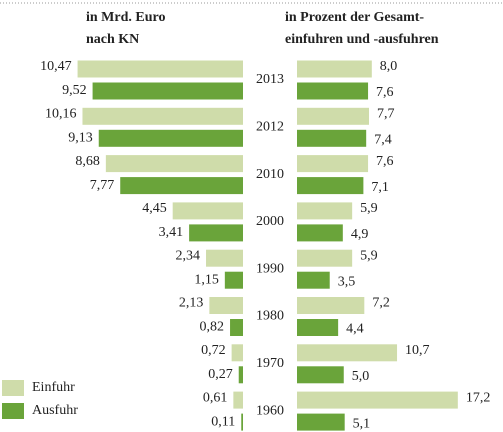  Describe the element at coordinates (171, 232) in the screenshot. I see `left-value-label: 3,41` at that location.